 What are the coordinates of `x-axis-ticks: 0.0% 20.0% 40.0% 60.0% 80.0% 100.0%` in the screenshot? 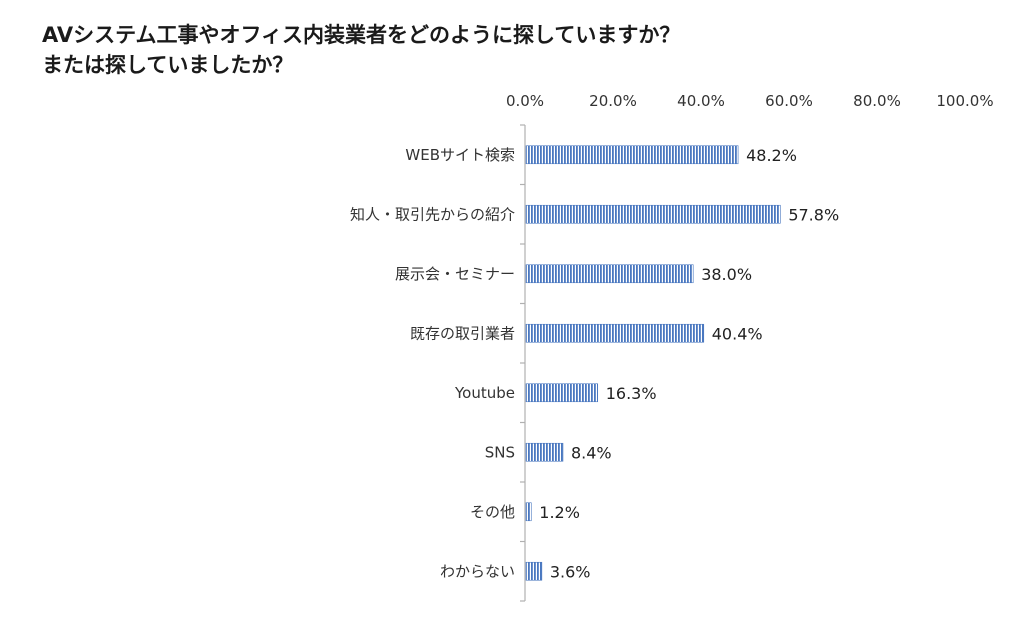 It's located at (750, 101).